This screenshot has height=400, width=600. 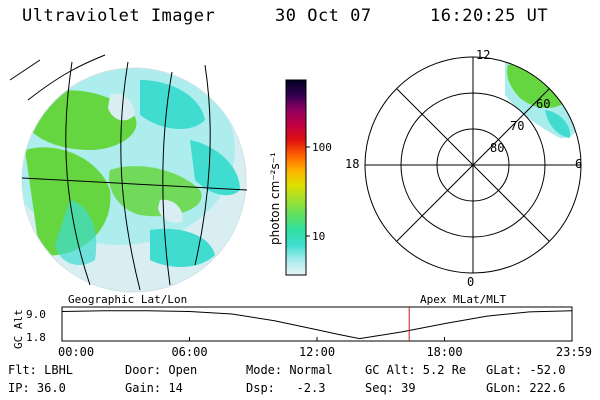 What do you see at coordinates (323, 16) in the screenshot?
I see `date-label: 30 Oct 07` at bounding box center [323, 16].